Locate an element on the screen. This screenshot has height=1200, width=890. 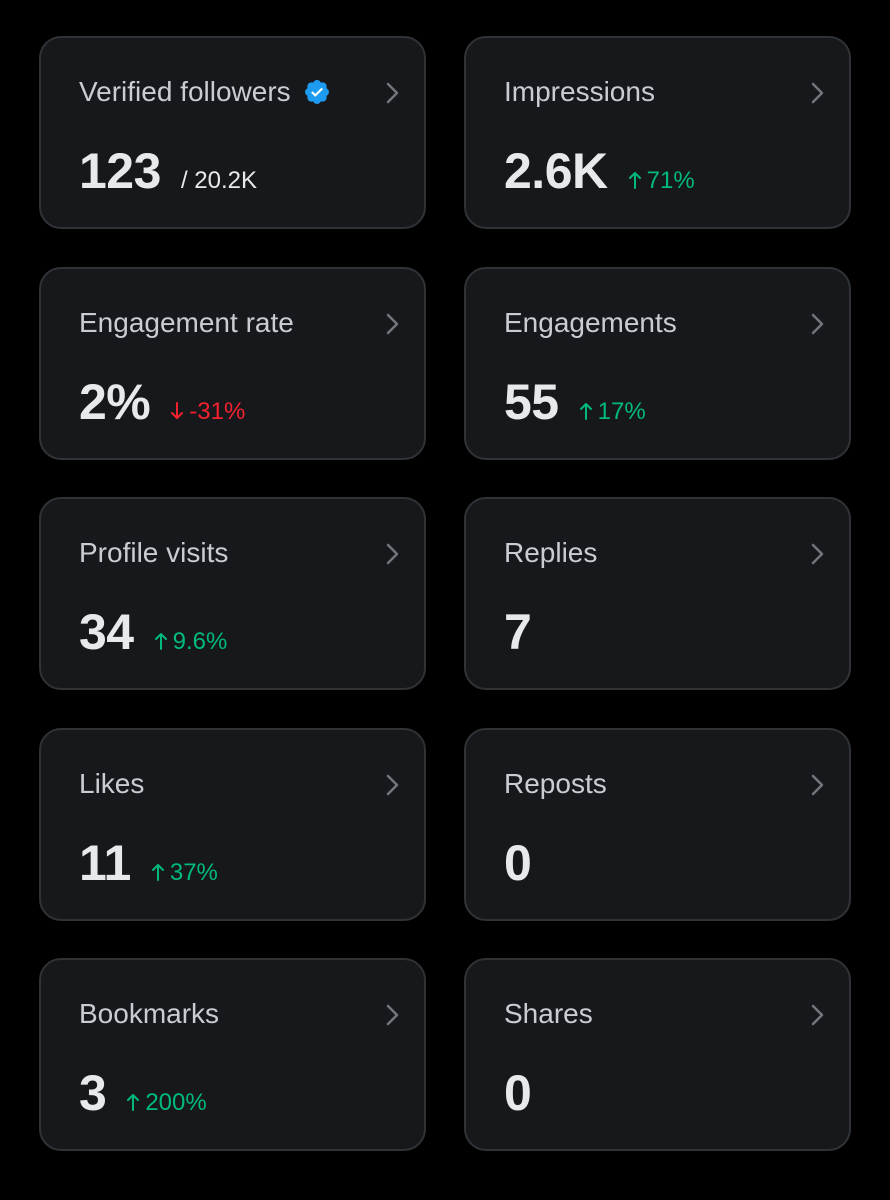
metric-value: 11 is located at coordinates (105, 863).